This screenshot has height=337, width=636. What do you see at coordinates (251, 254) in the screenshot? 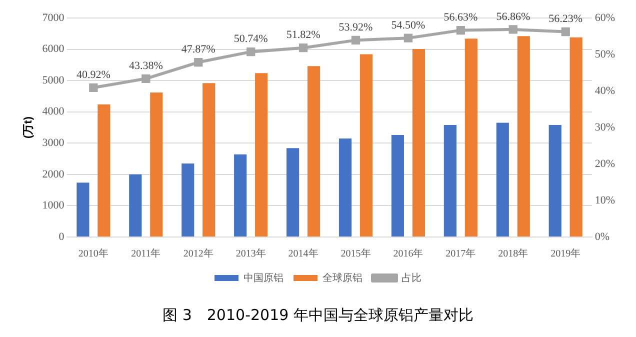
I see `x-tick-label: 2013年` at bounding box center [251, 254].